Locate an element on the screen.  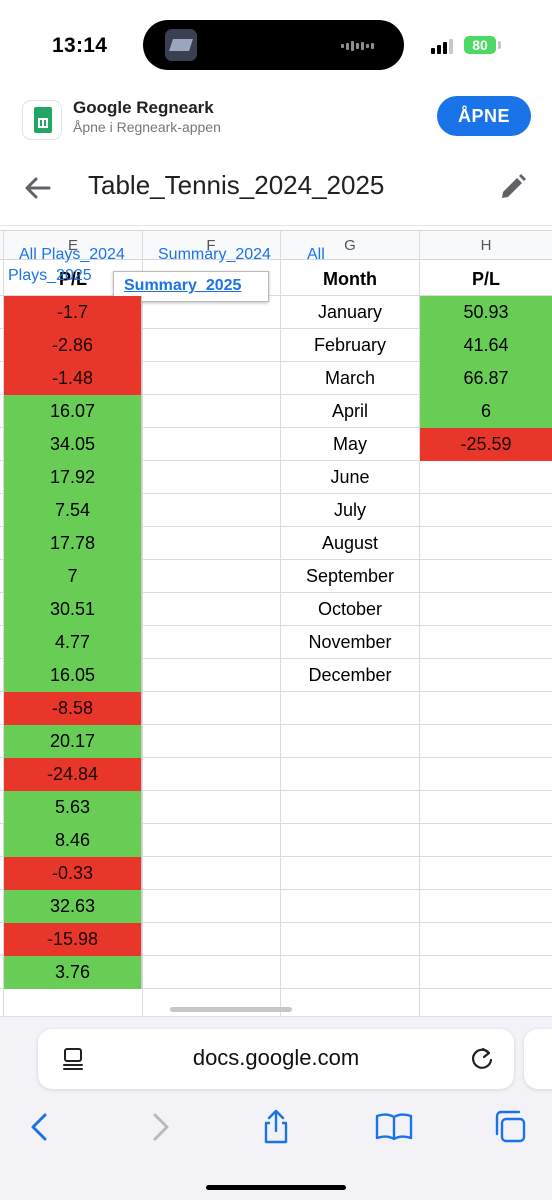
pl-cell: 5.63 is located at coordinates (73, 807).